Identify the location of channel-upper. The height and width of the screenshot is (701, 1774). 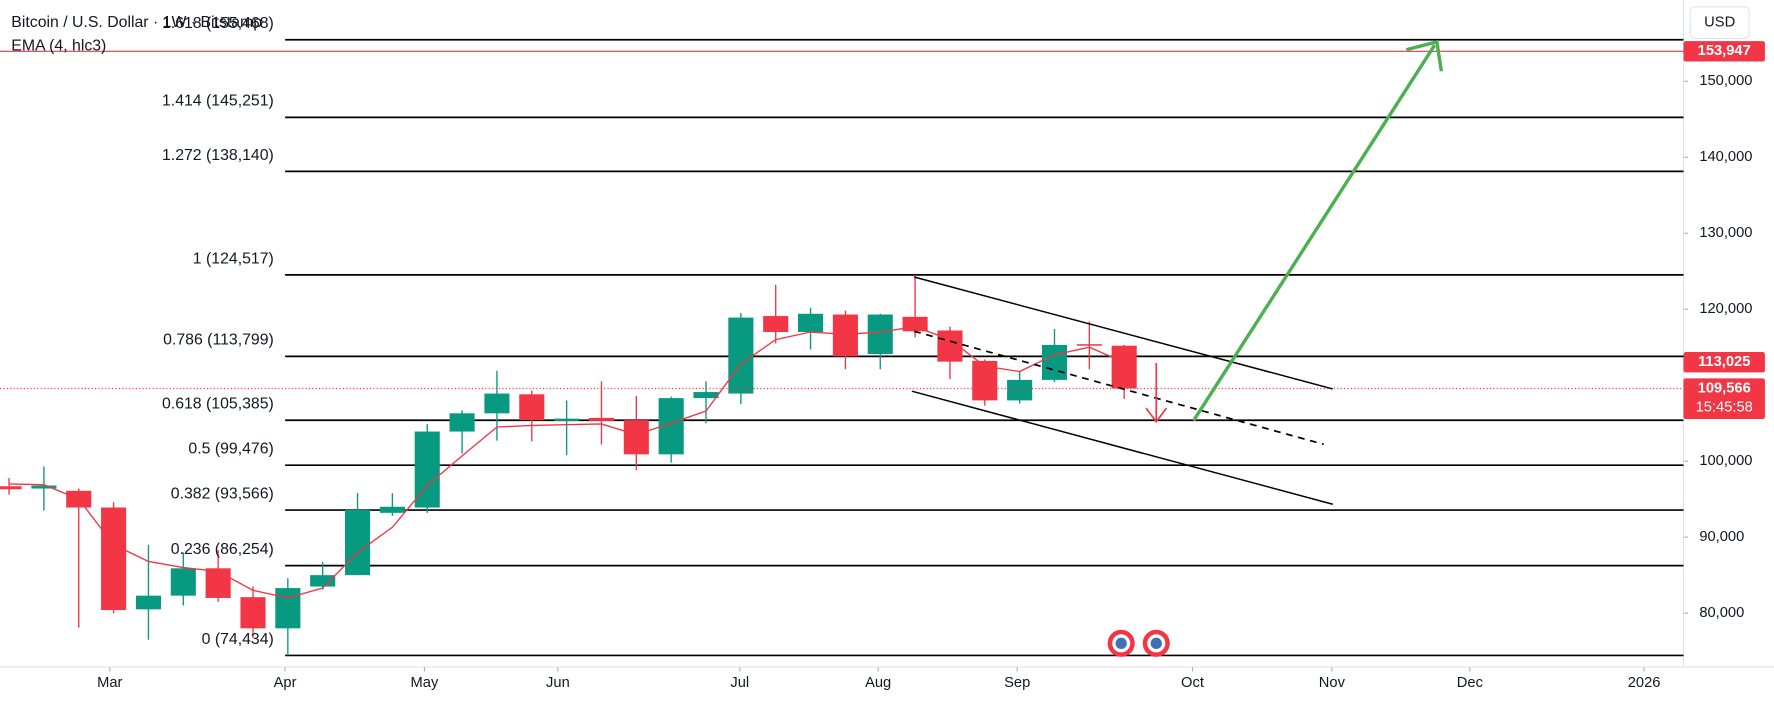
(1123, 333).